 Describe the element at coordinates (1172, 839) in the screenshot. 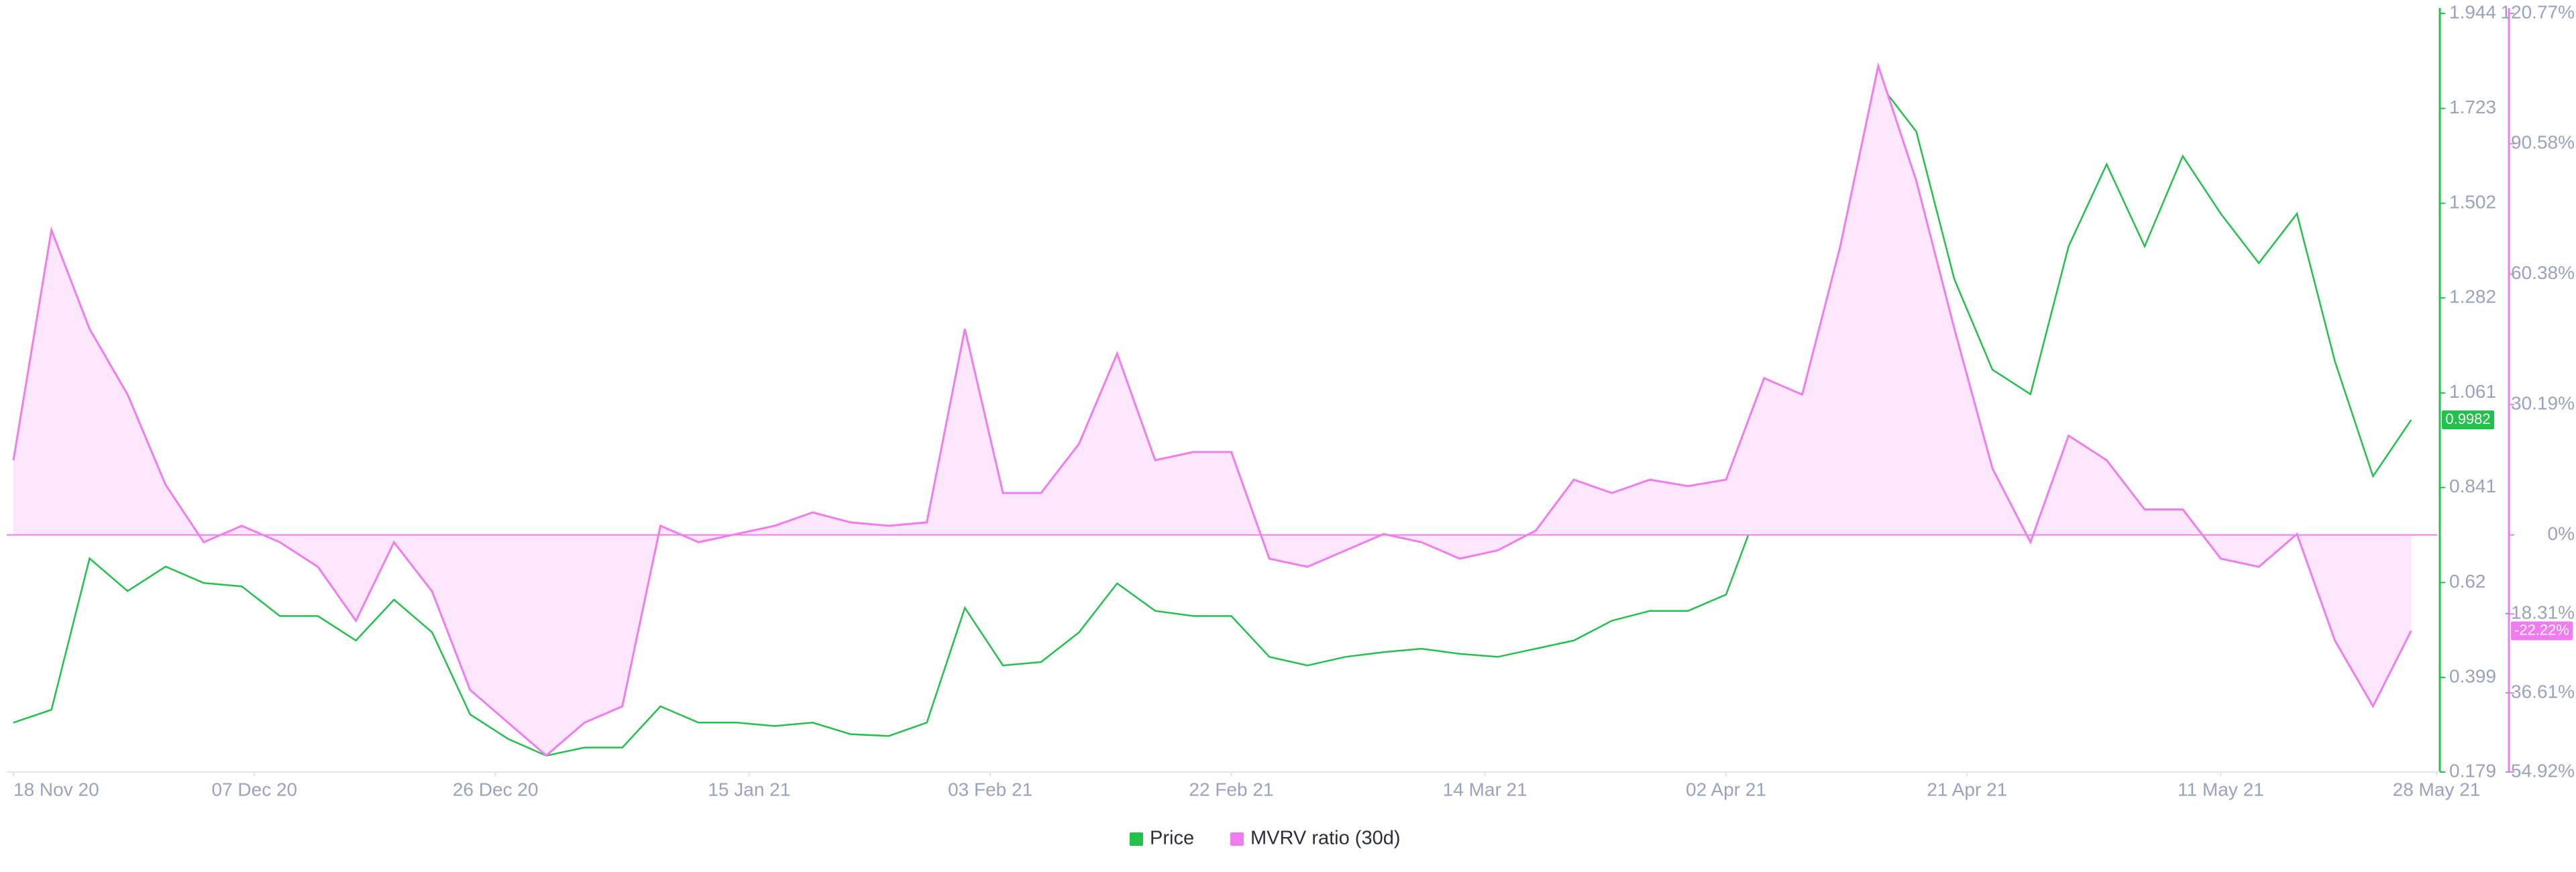

I see `legend-label: Price` at that location.